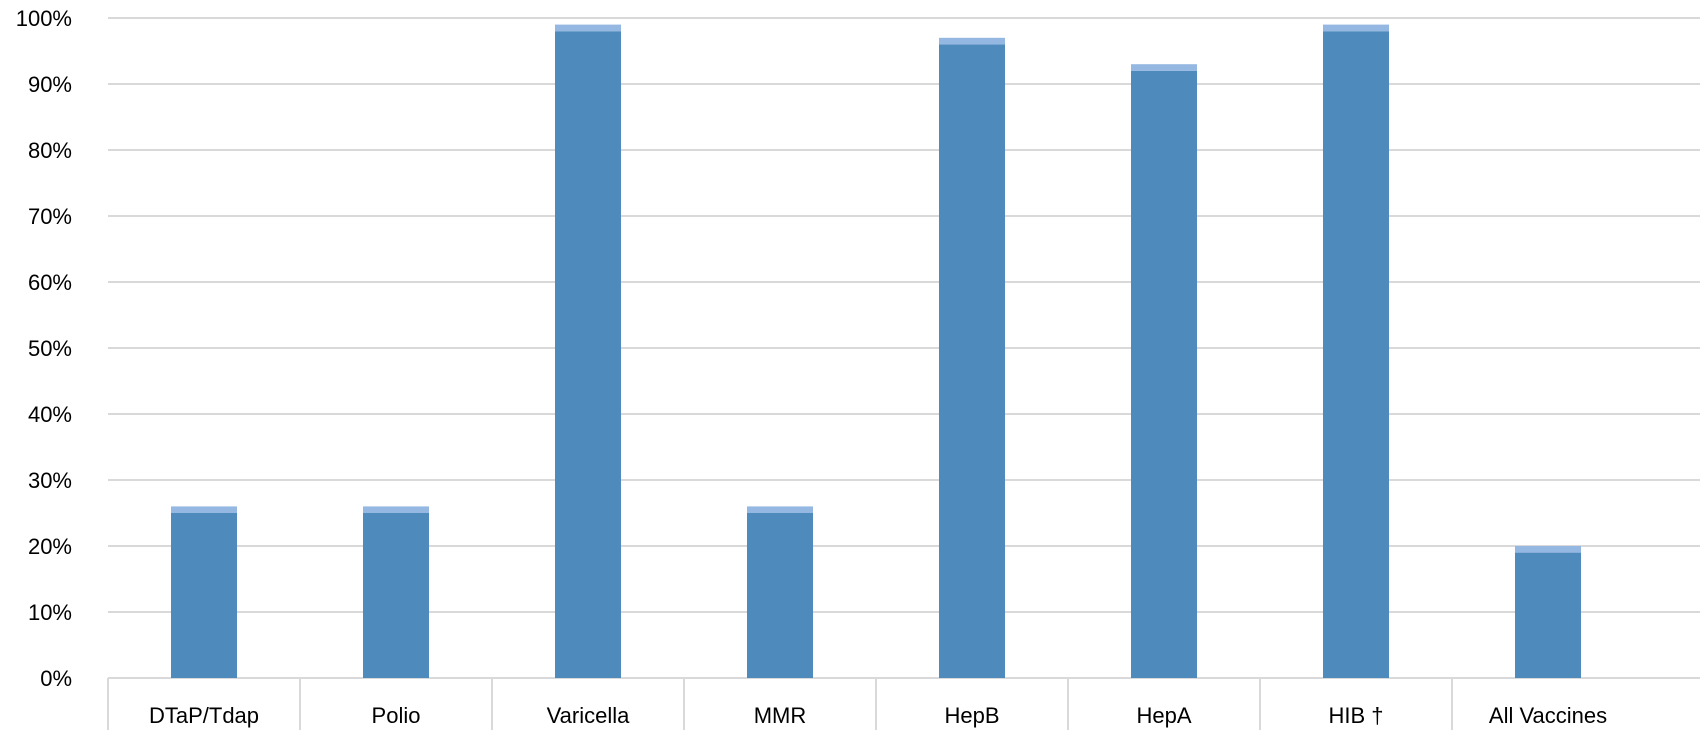 Image resolution: width=1700 pixels, height=730 pixels. Describe the element at coordinates (589, 715) in the screenshot. I see `x-category-label: Varicella` at that location.